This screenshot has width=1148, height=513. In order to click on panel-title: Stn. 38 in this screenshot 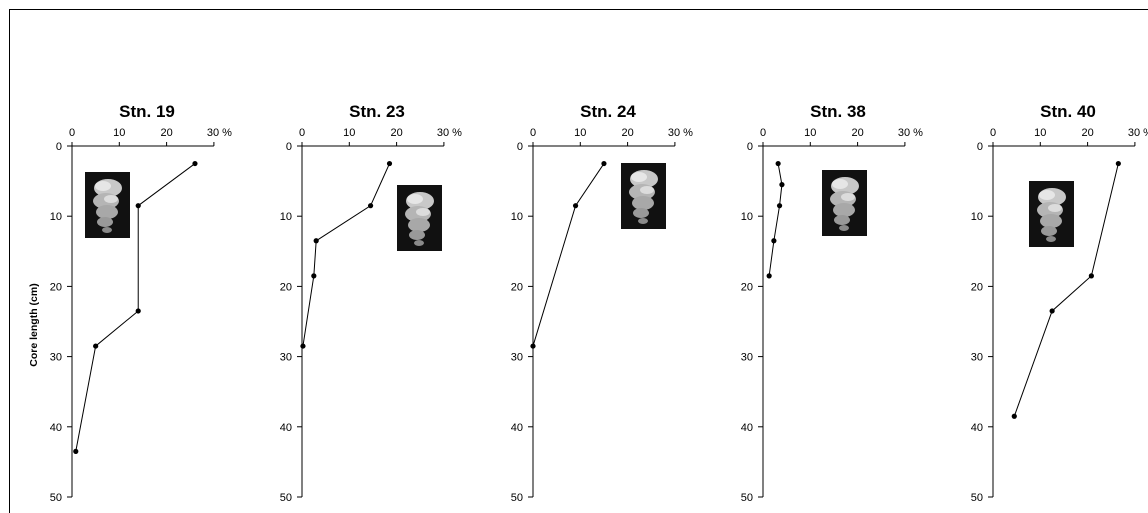, I will do `click(838, 111)`.